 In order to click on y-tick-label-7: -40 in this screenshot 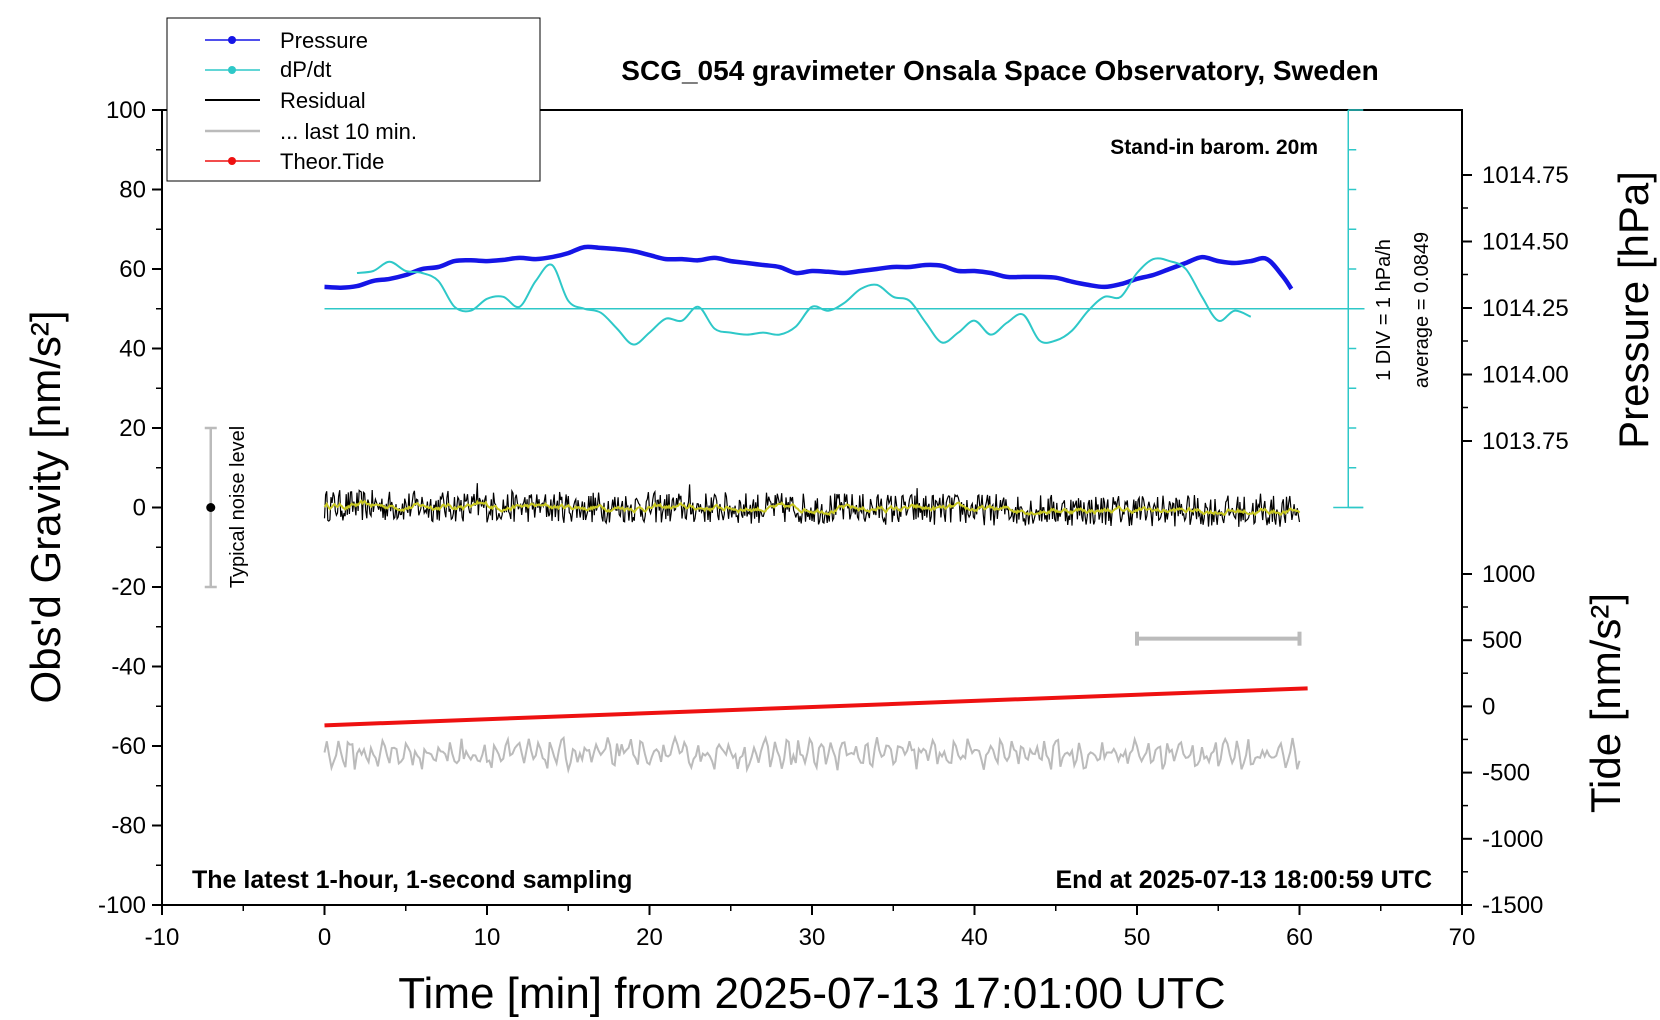, I will do `click(128, 667)`.